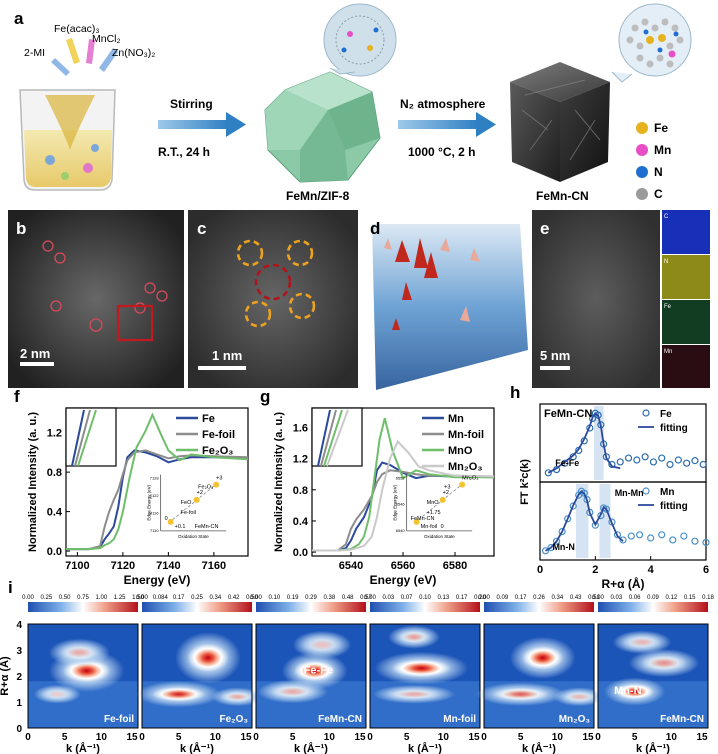 This screenshot has height=754, width=718. I want to click on map-label: FeMn-CN, so click(682, 719).